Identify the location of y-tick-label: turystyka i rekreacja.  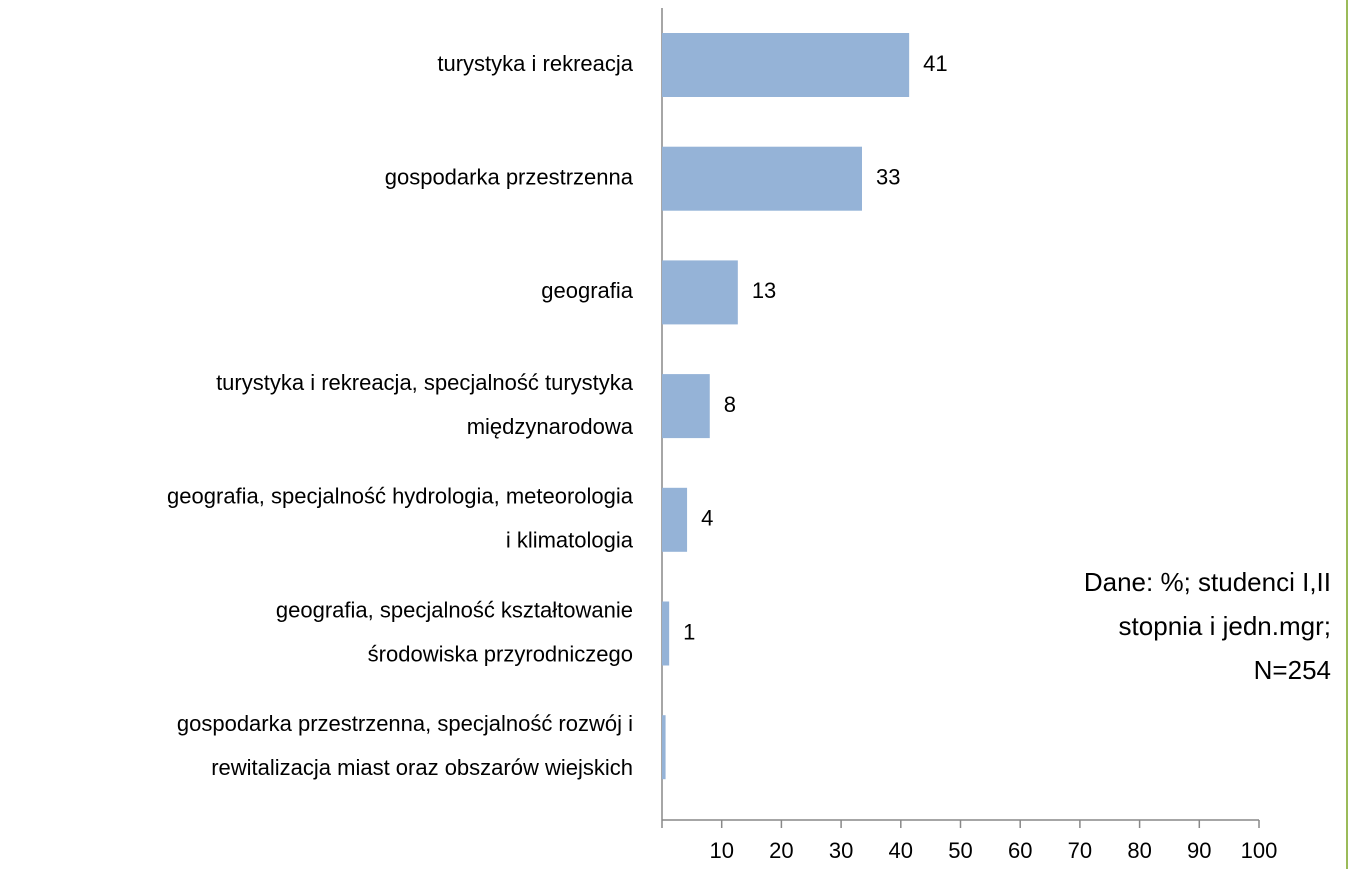
(535, 63).